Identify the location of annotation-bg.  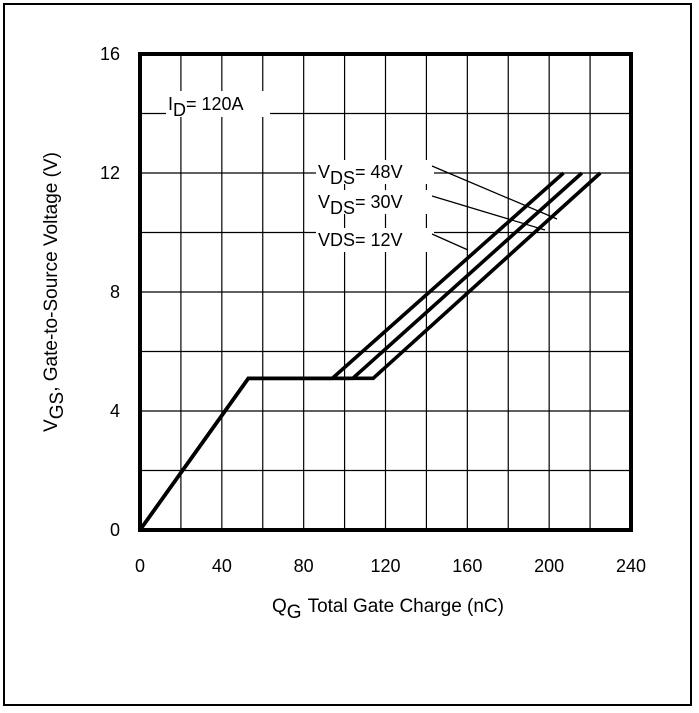
(218, 104).